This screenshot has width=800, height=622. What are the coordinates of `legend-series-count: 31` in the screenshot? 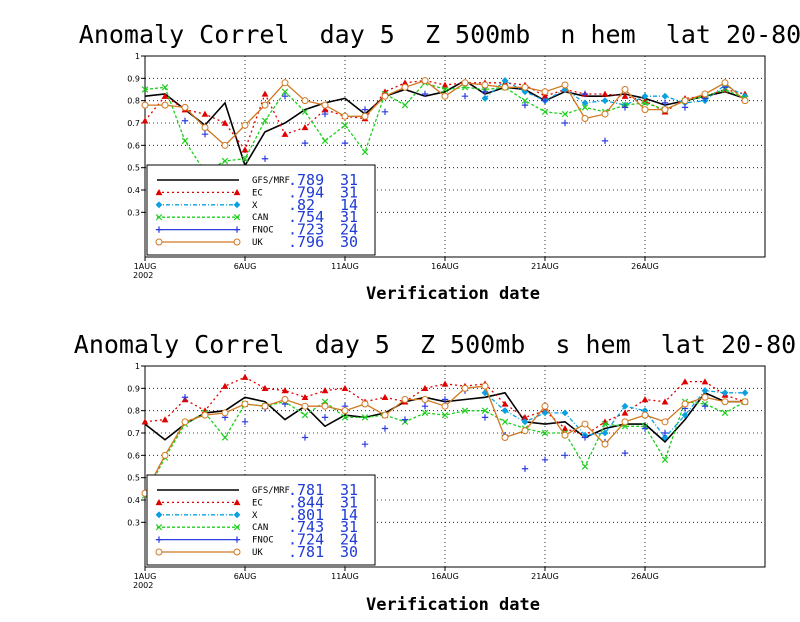 It's located at (349, 217).